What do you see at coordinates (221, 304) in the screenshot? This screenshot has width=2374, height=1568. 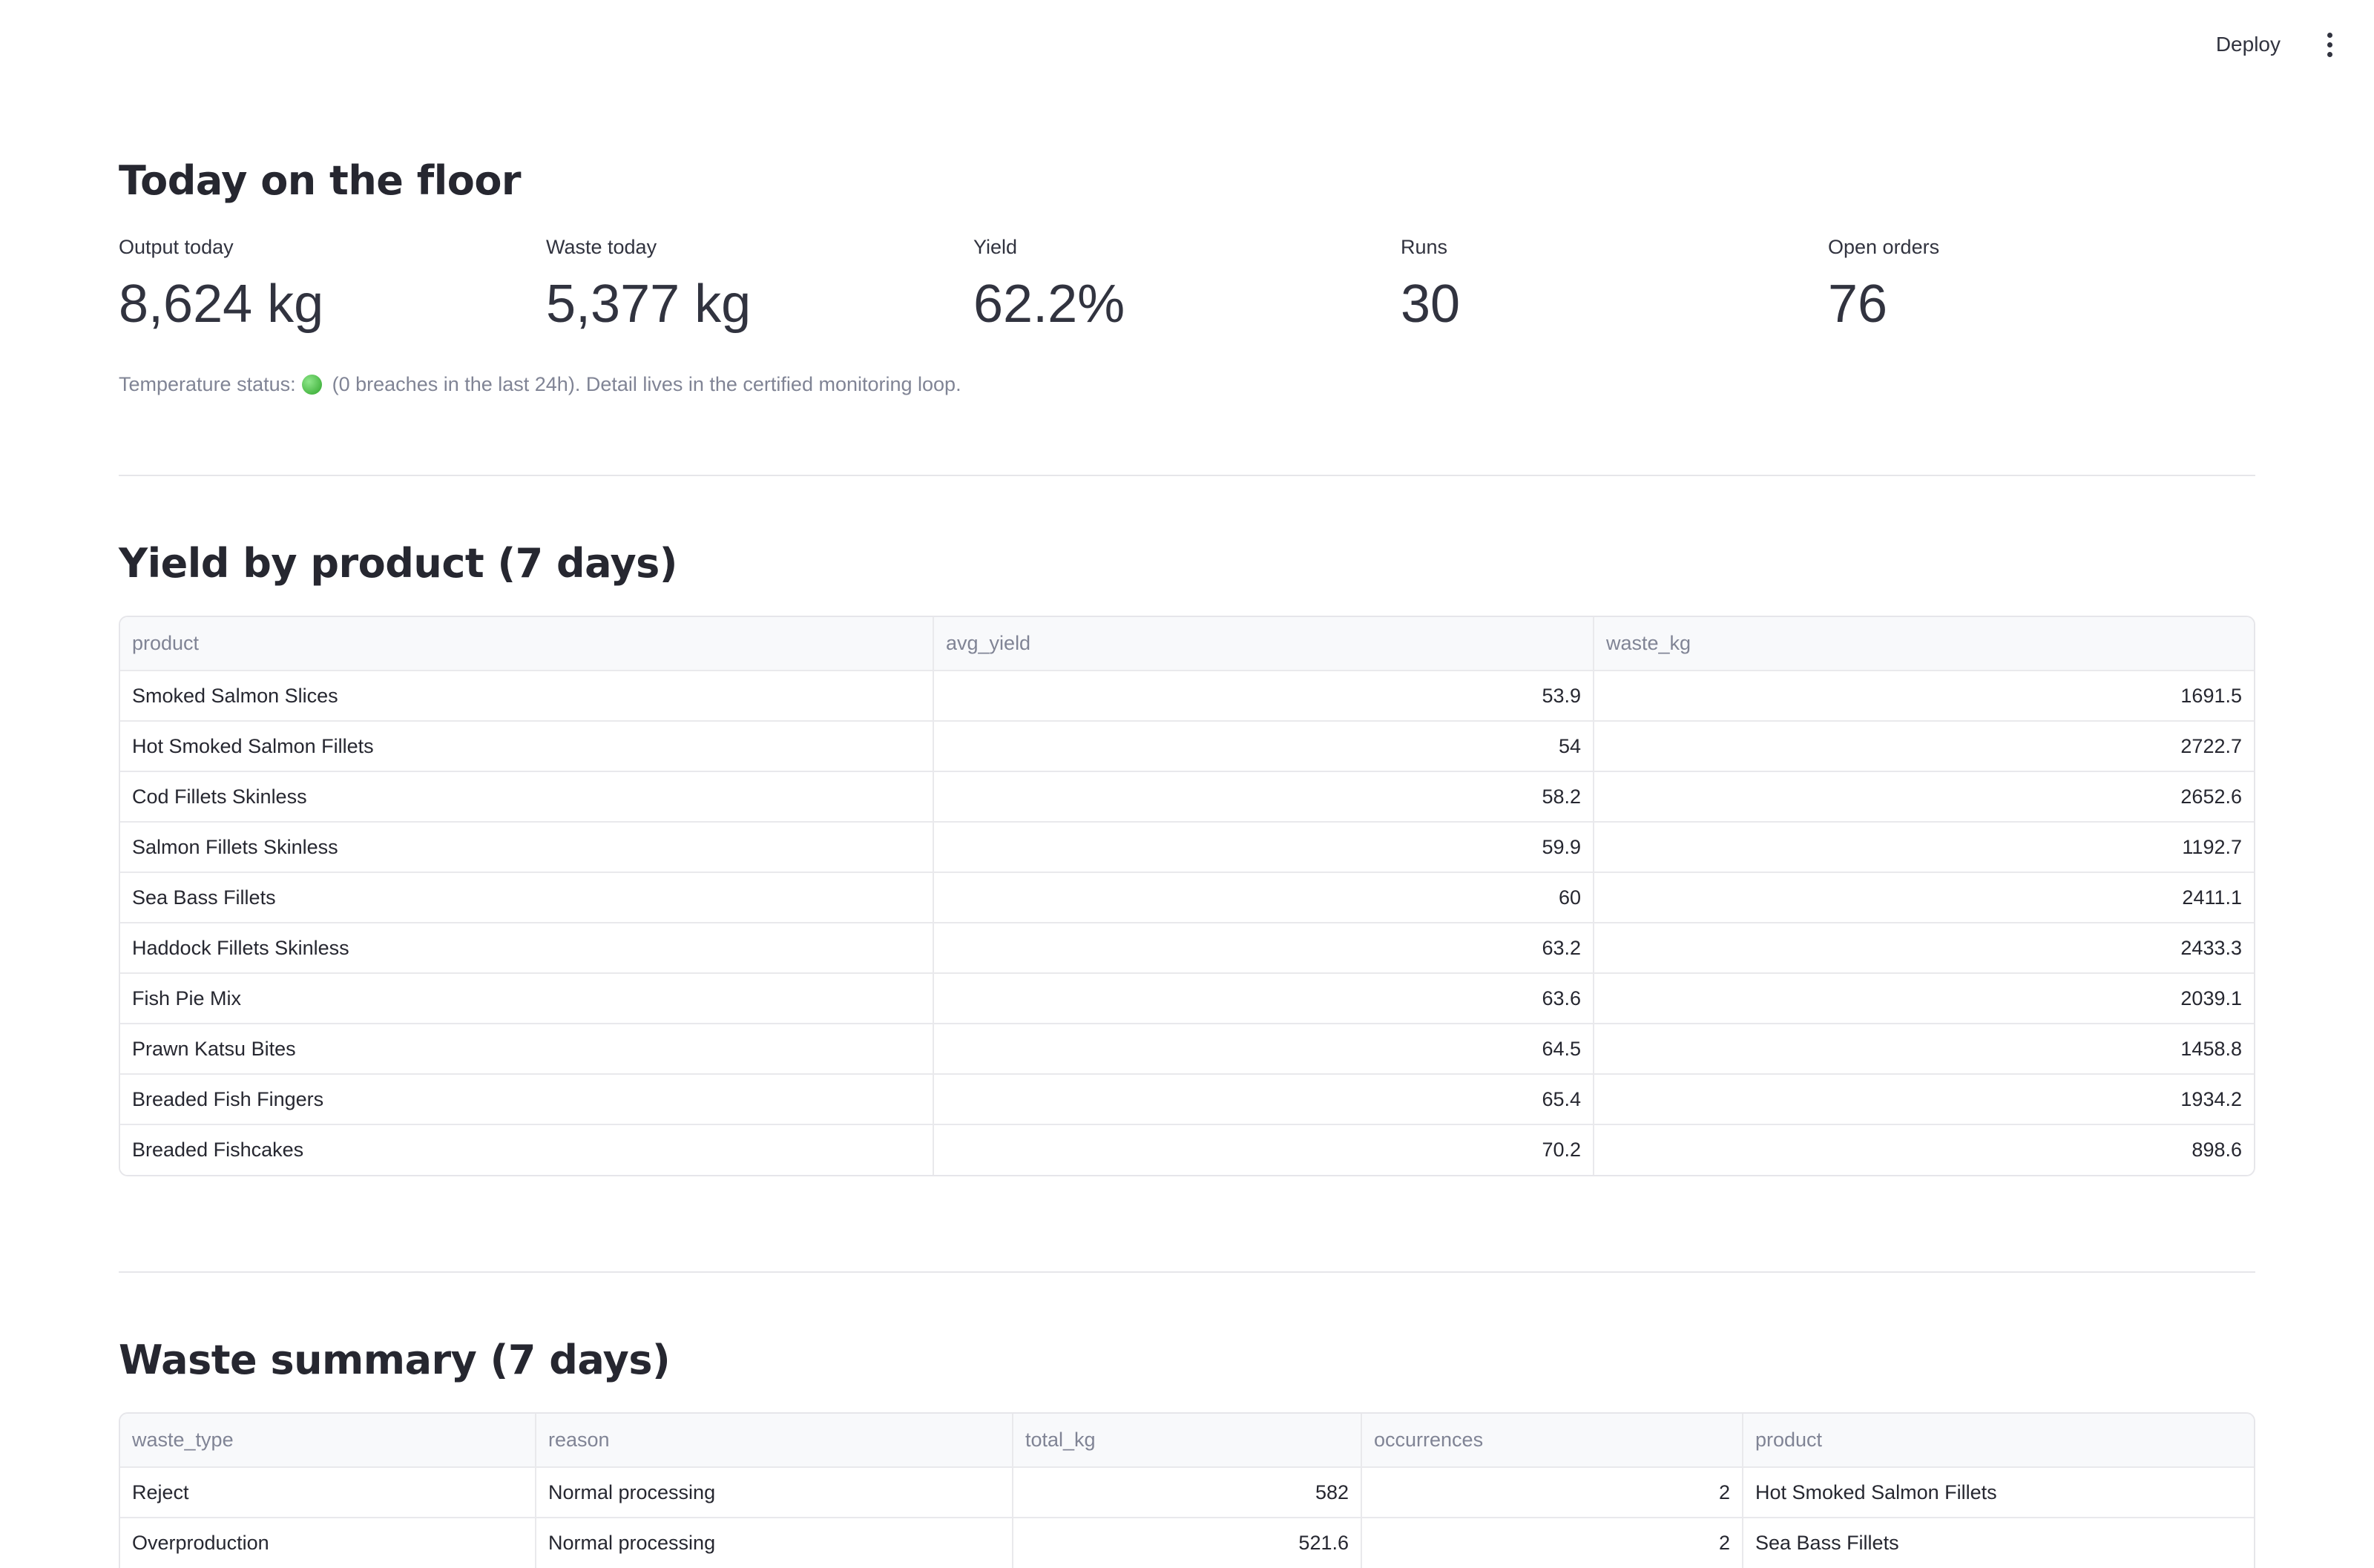 I see `metric-value: 8,624 kg` at bounding box center [221, 304].